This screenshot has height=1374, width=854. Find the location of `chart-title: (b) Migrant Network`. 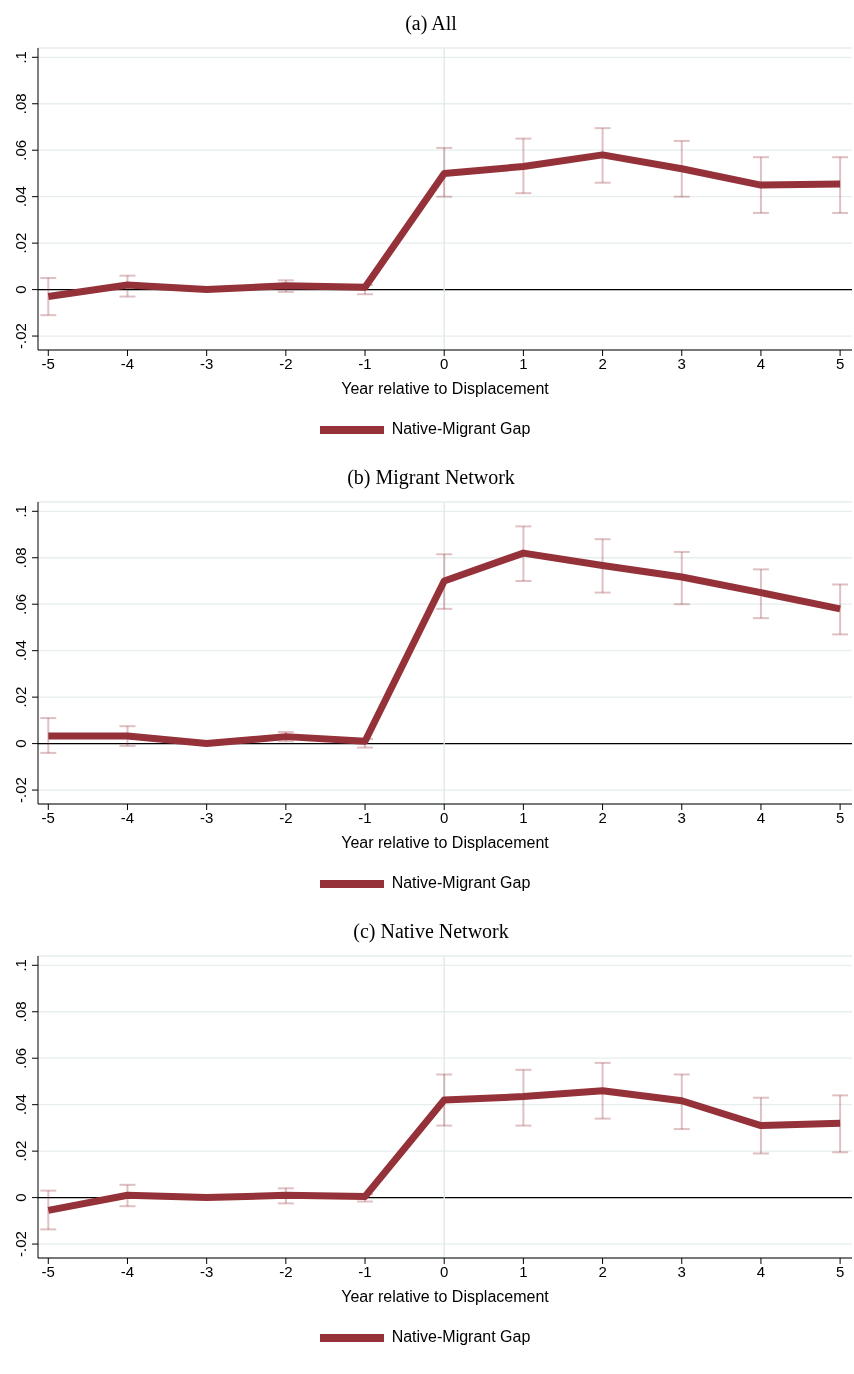

chart-title: (b) Migrant Network is located at coordinates (431, 478).